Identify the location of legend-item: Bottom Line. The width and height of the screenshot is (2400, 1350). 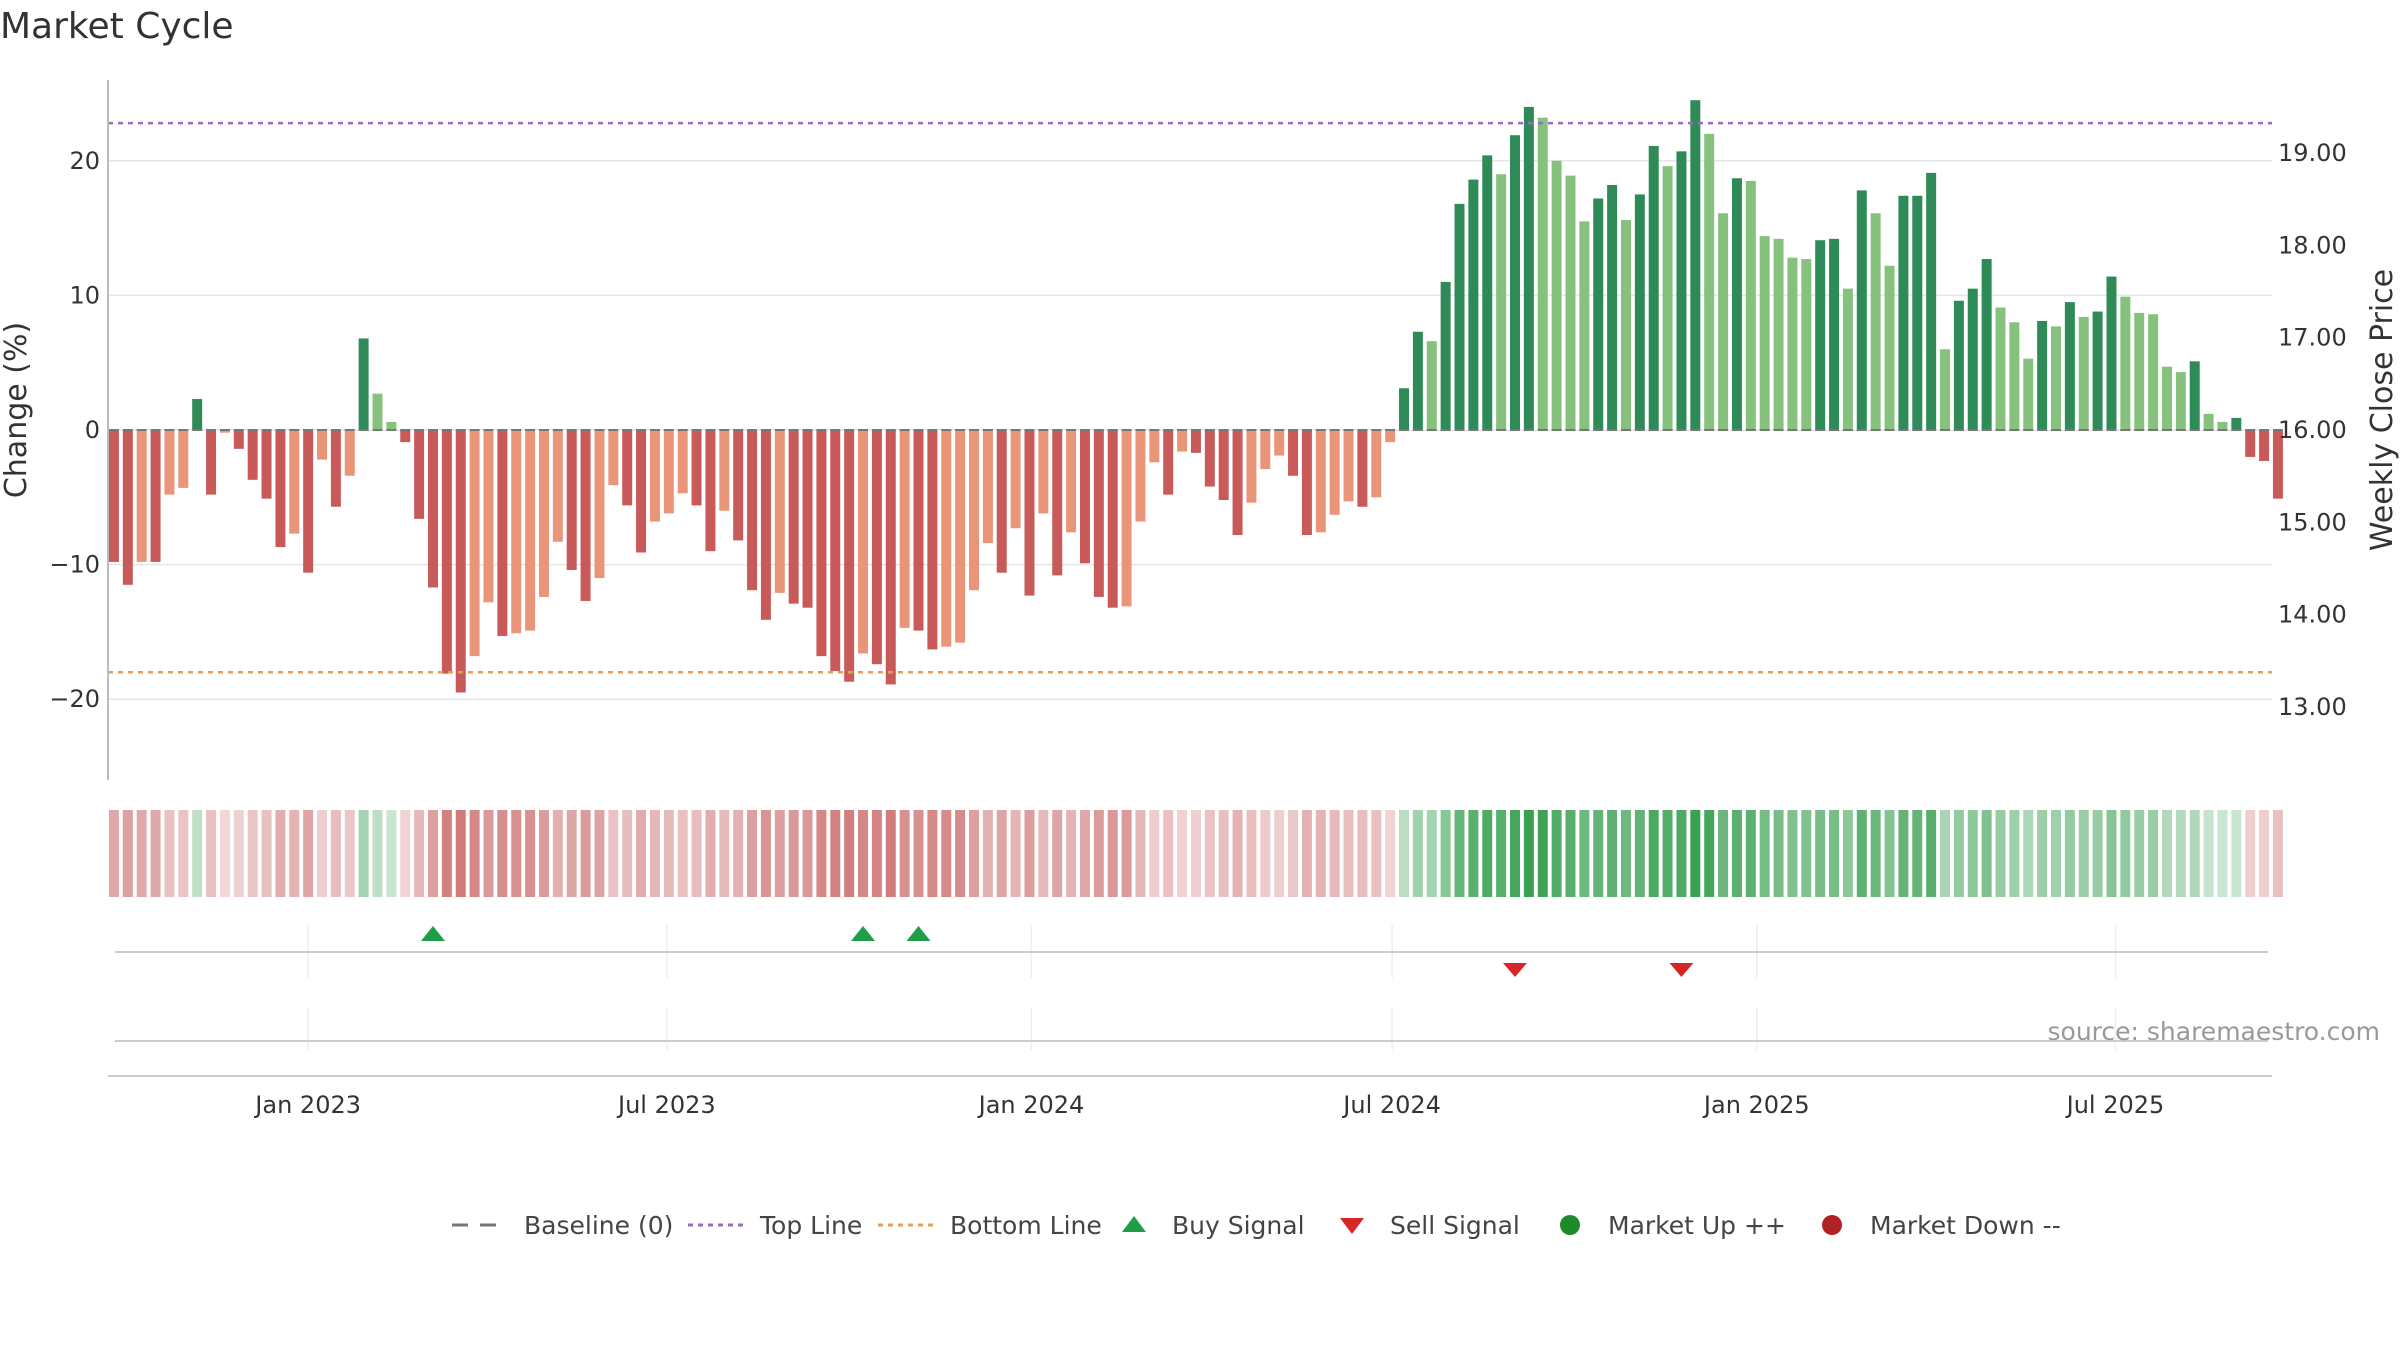
(990, 1225).